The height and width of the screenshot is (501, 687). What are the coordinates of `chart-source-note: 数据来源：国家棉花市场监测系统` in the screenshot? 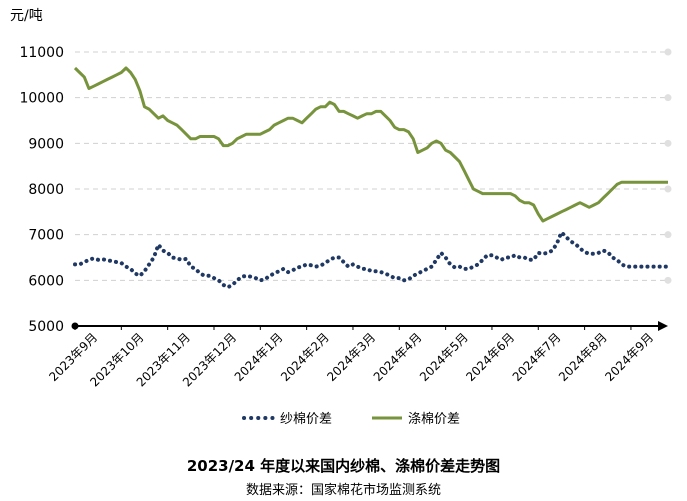 It's located at (343, 490).